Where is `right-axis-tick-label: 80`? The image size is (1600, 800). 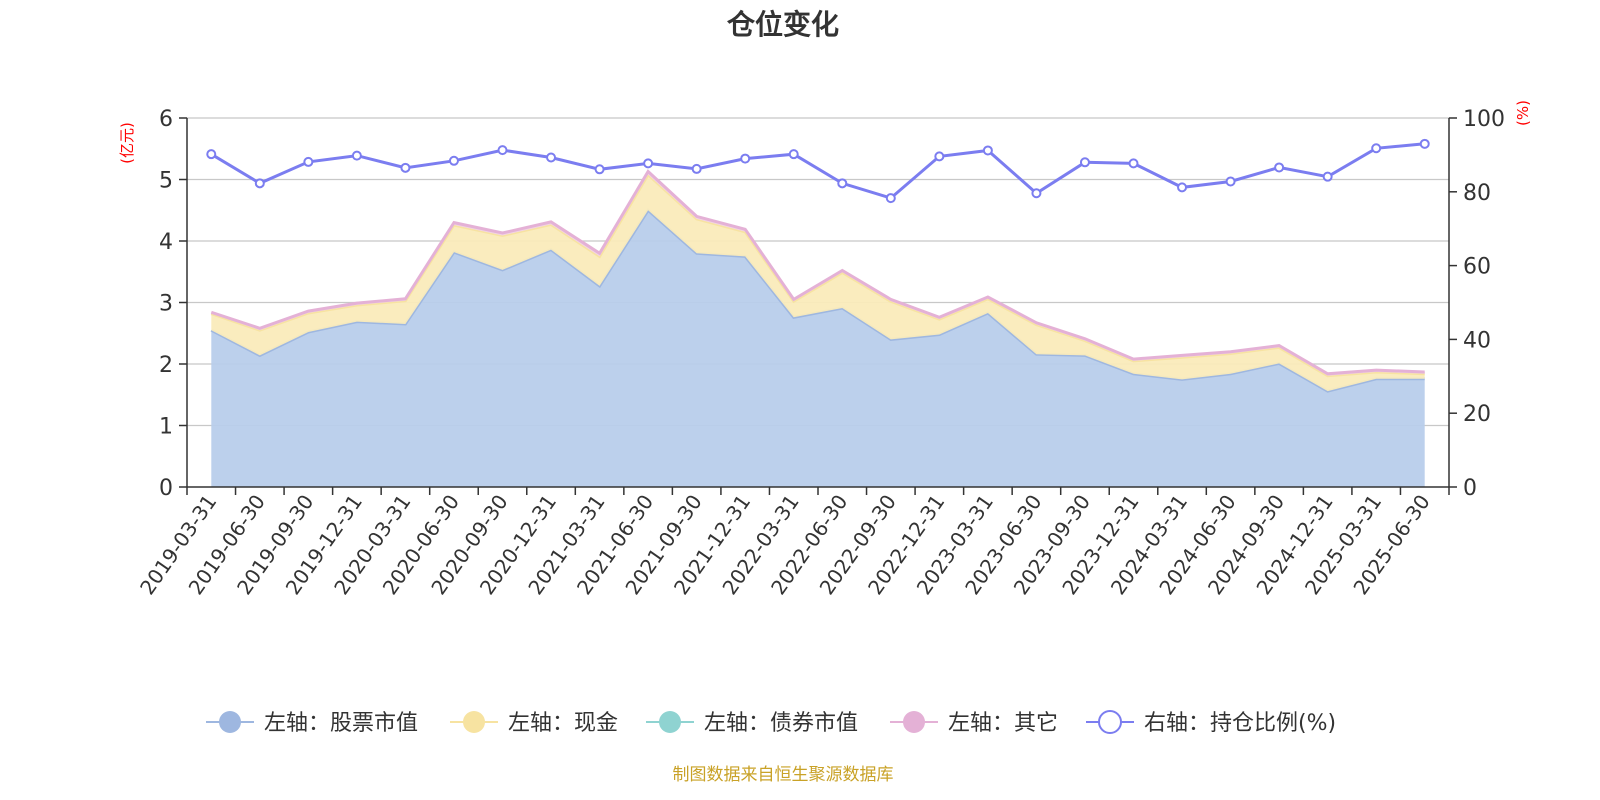 right-axis-tick-label: 80 is located at coordinates (1477, 193).